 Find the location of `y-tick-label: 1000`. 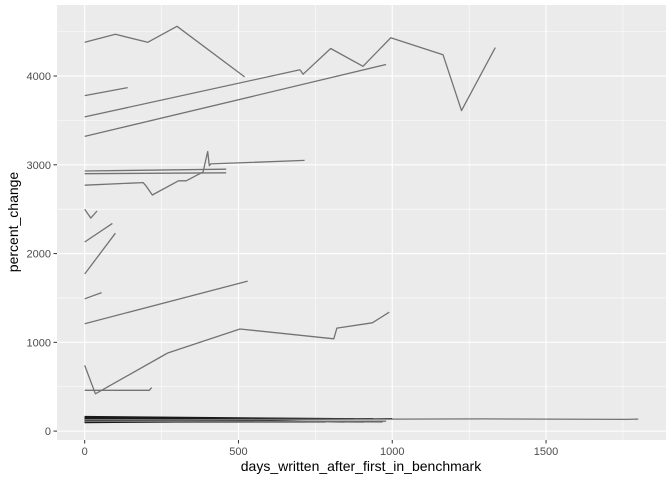

y-tick-label: 1000 is located at coordinates (39, 343).